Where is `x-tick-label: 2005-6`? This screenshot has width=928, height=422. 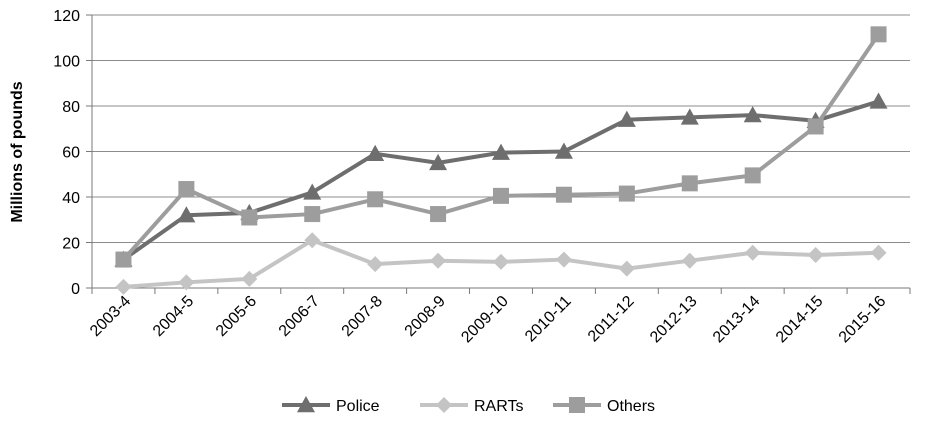
x-tick-label: 2005-6 is located at coordinates (236, 316).